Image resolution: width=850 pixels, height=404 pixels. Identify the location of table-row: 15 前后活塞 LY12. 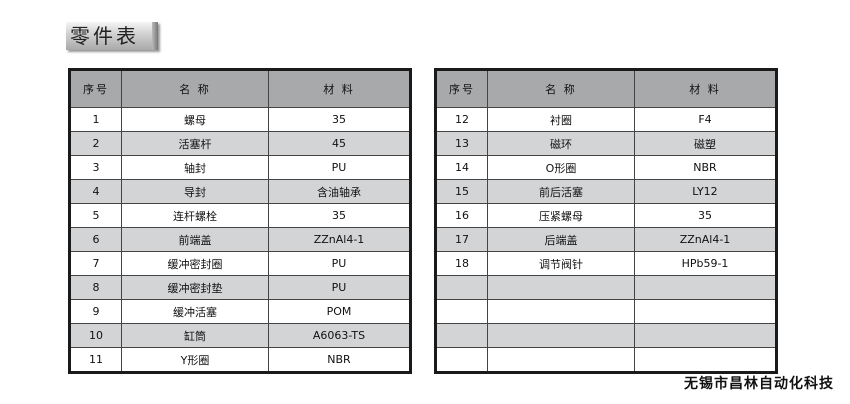
(606, 191).